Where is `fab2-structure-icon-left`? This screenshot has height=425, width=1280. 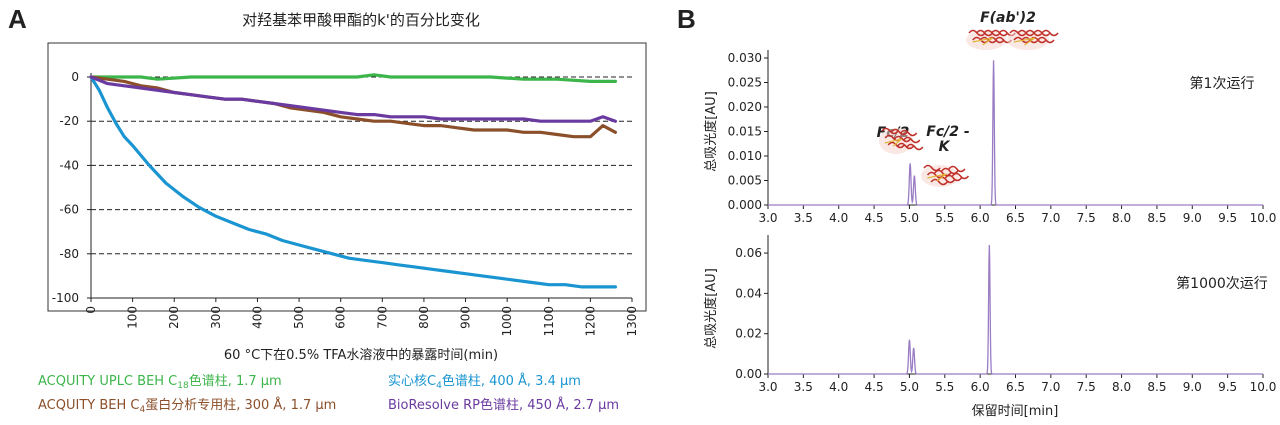
fab2-structure-icon-left is located at coordinates (991, 39).